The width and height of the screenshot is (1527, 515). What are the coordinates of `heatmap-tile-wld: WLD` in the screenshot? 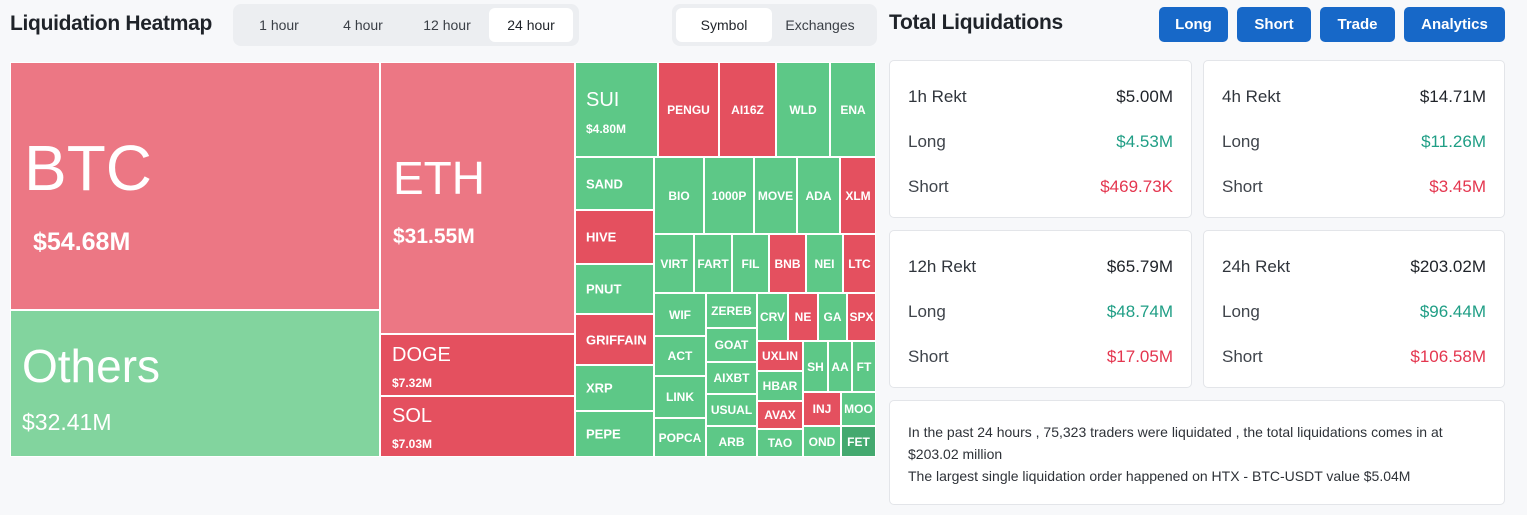 It's located at (803, 109).